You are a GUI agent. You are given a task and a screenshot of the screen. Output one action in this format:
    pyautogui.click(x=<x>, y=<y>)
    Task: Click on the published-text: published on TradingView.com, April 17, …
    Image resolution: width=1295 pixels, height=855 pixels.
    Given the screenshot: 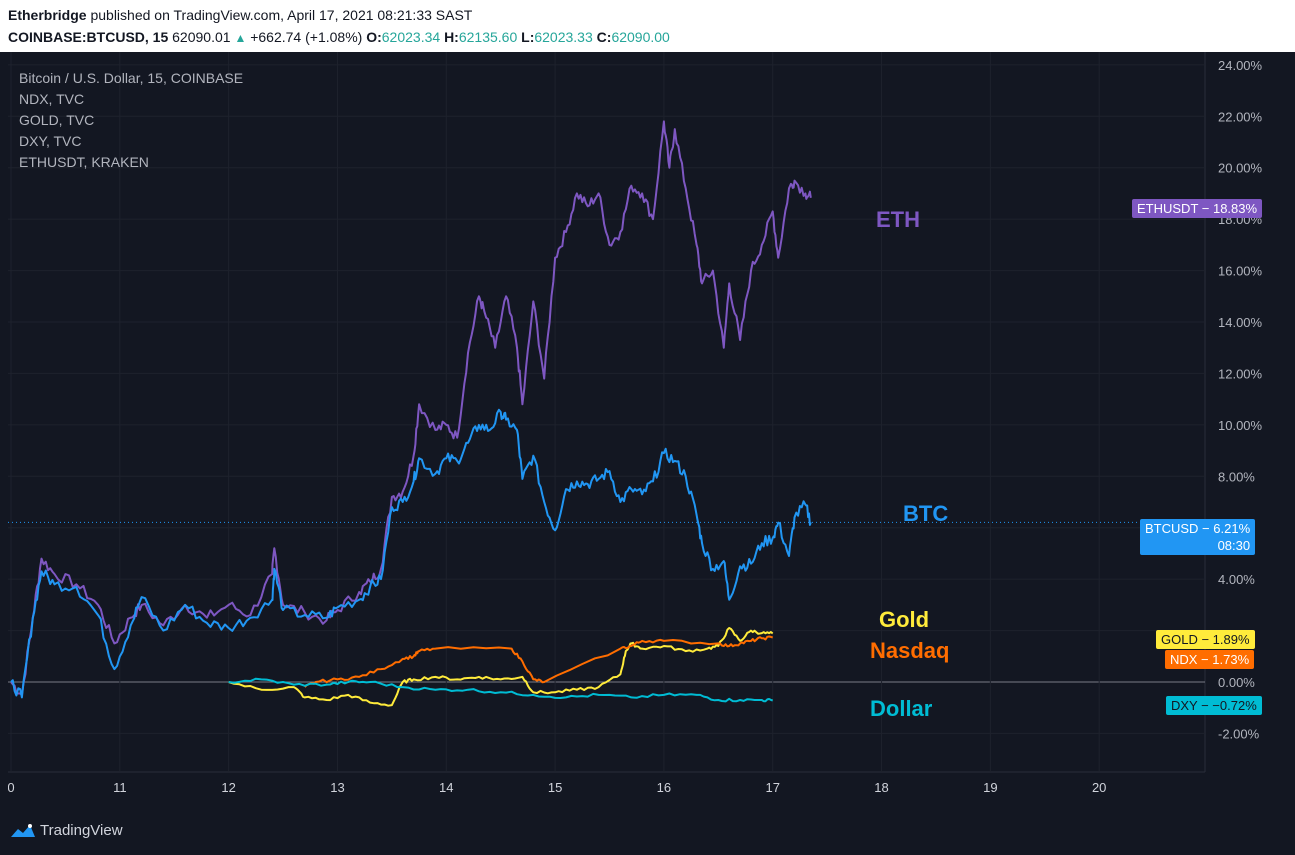 What is the action you would take?
    pyautogui.click(x=279, y=15)
    